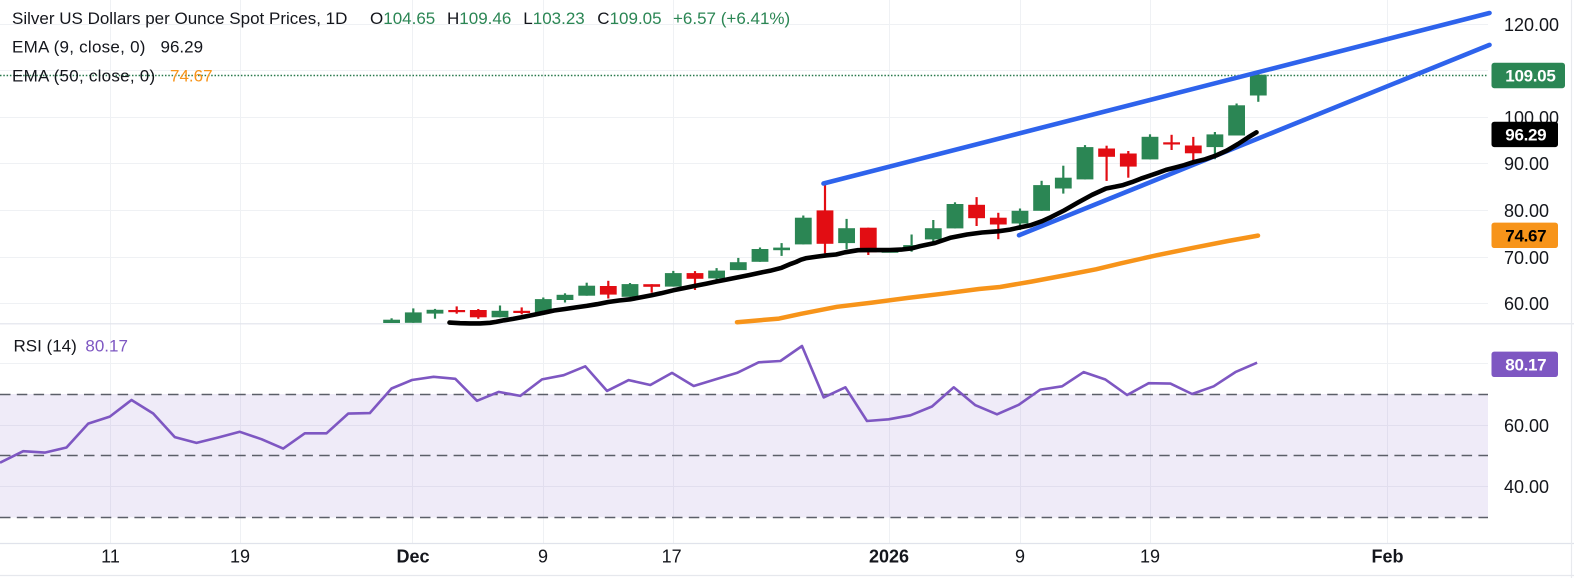  What do you see at coordinates (83, 75) in the screenshot?
I see `svg-text: EMA (50, close, 0)` at bounding box center [83, 75].